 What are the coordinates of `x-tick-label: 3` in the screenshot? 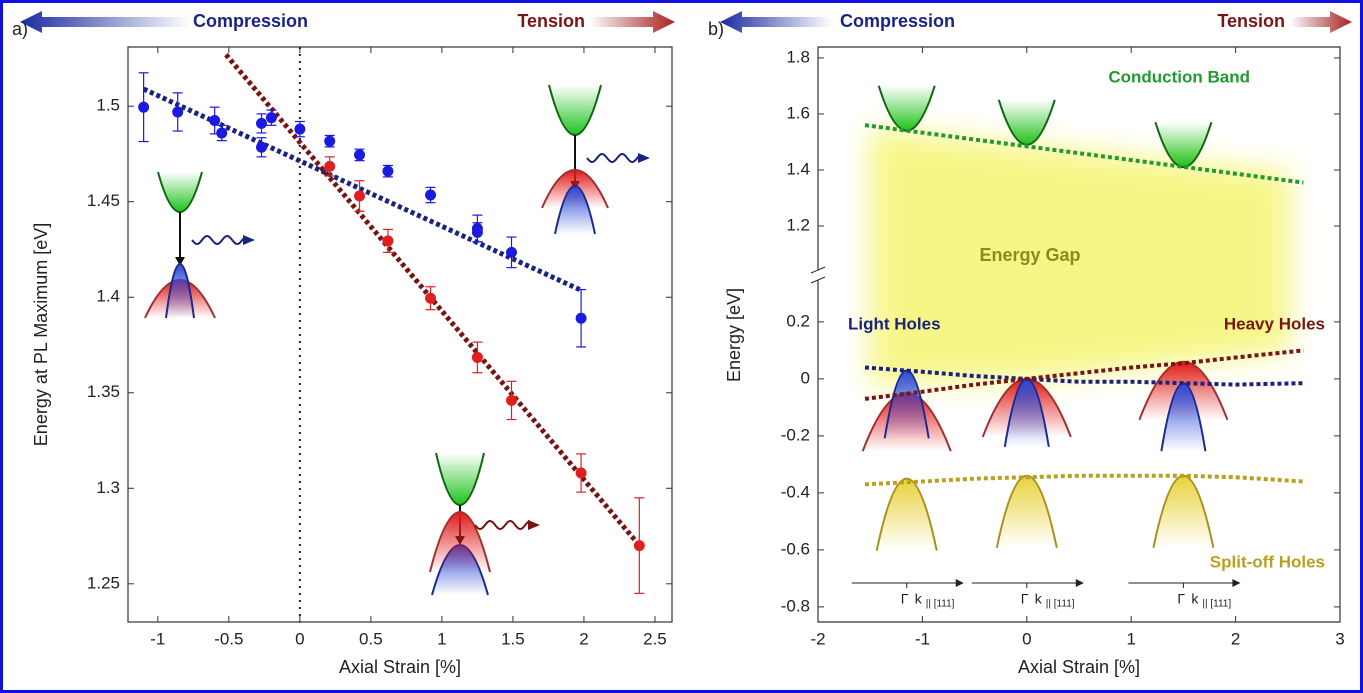 It's located at (1339, 638).